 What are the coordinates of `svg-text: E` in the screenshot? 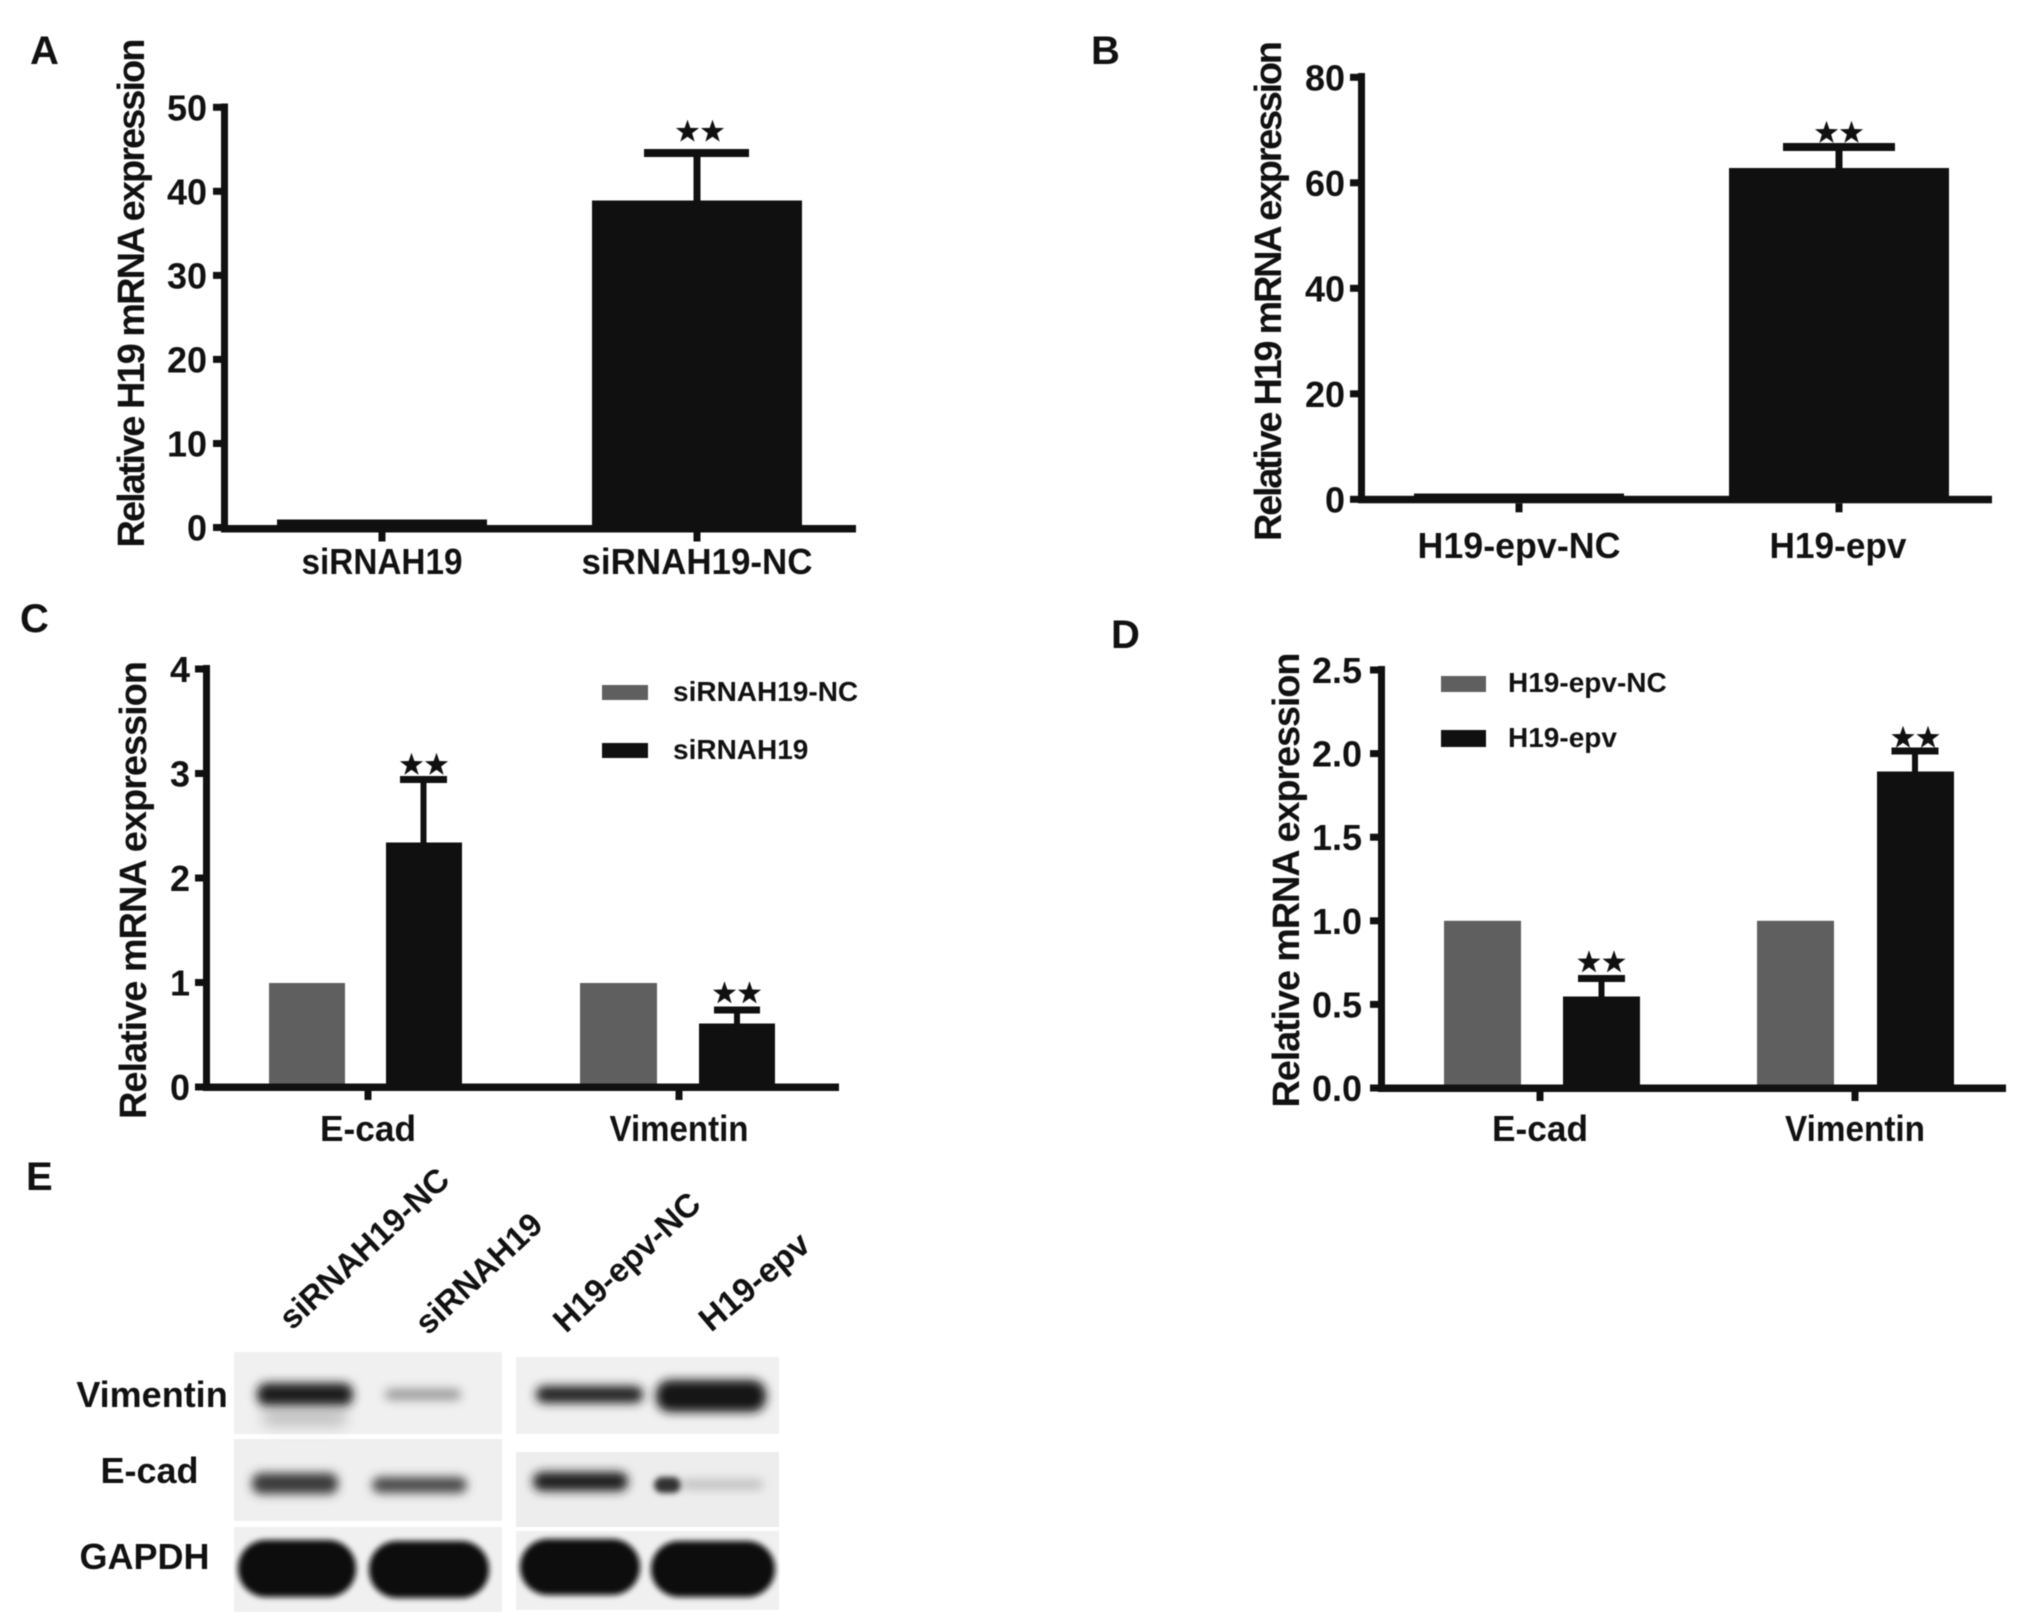 It's located at (39, 1177).